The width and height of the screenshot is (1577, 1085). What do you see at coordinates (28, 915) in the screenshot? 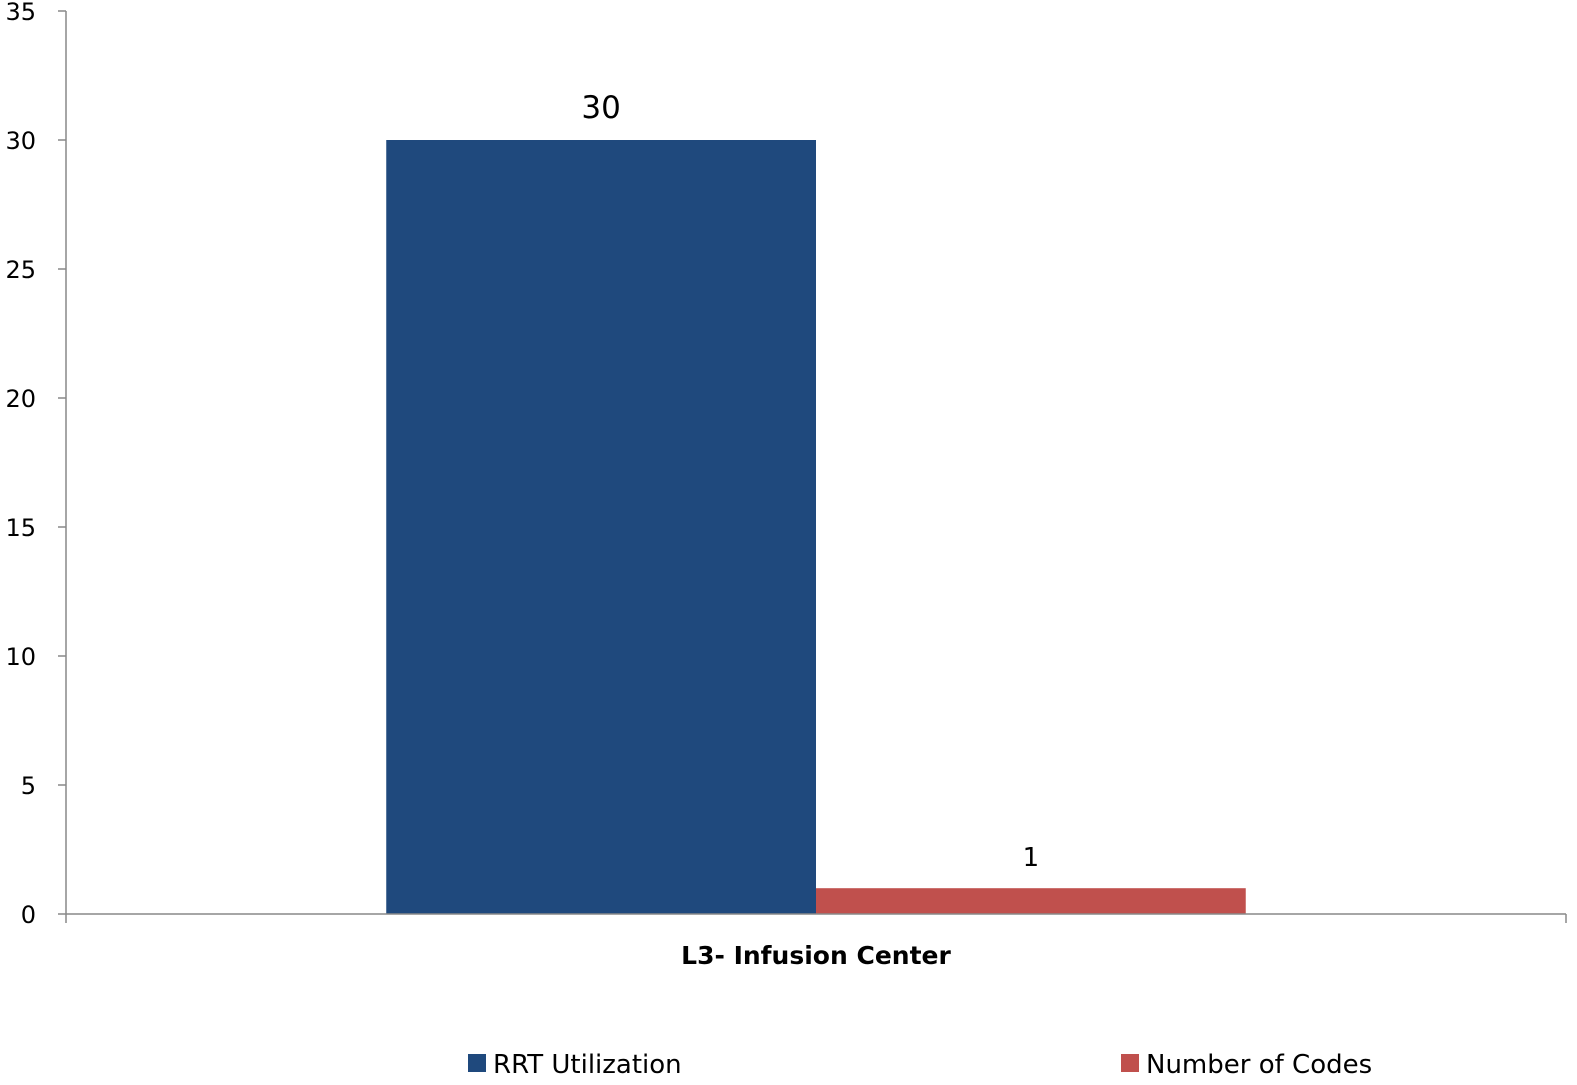
I see `y-tick-label: 0` at bounding box center [28, 915].